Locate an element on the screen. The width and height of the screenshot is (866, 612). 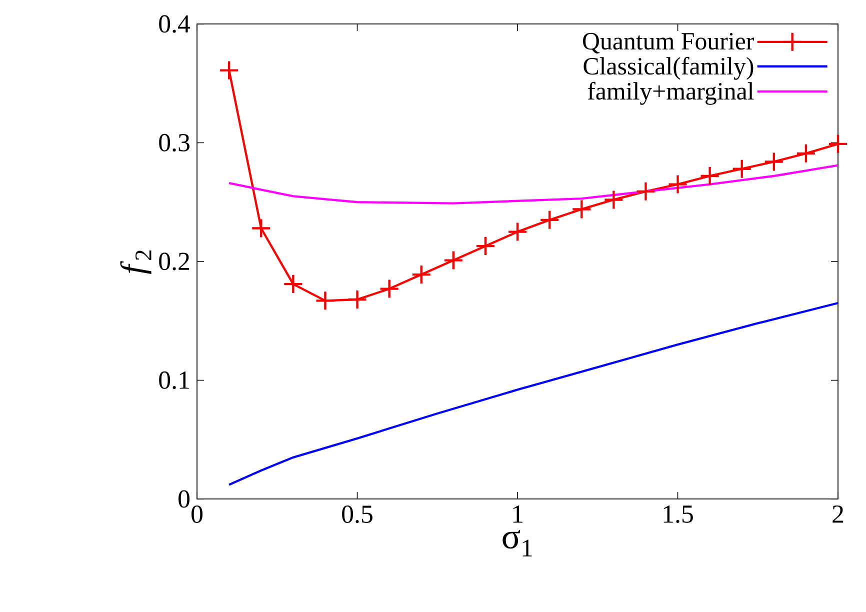
x-tick-label: 2 is located at coordinates (838, 514).